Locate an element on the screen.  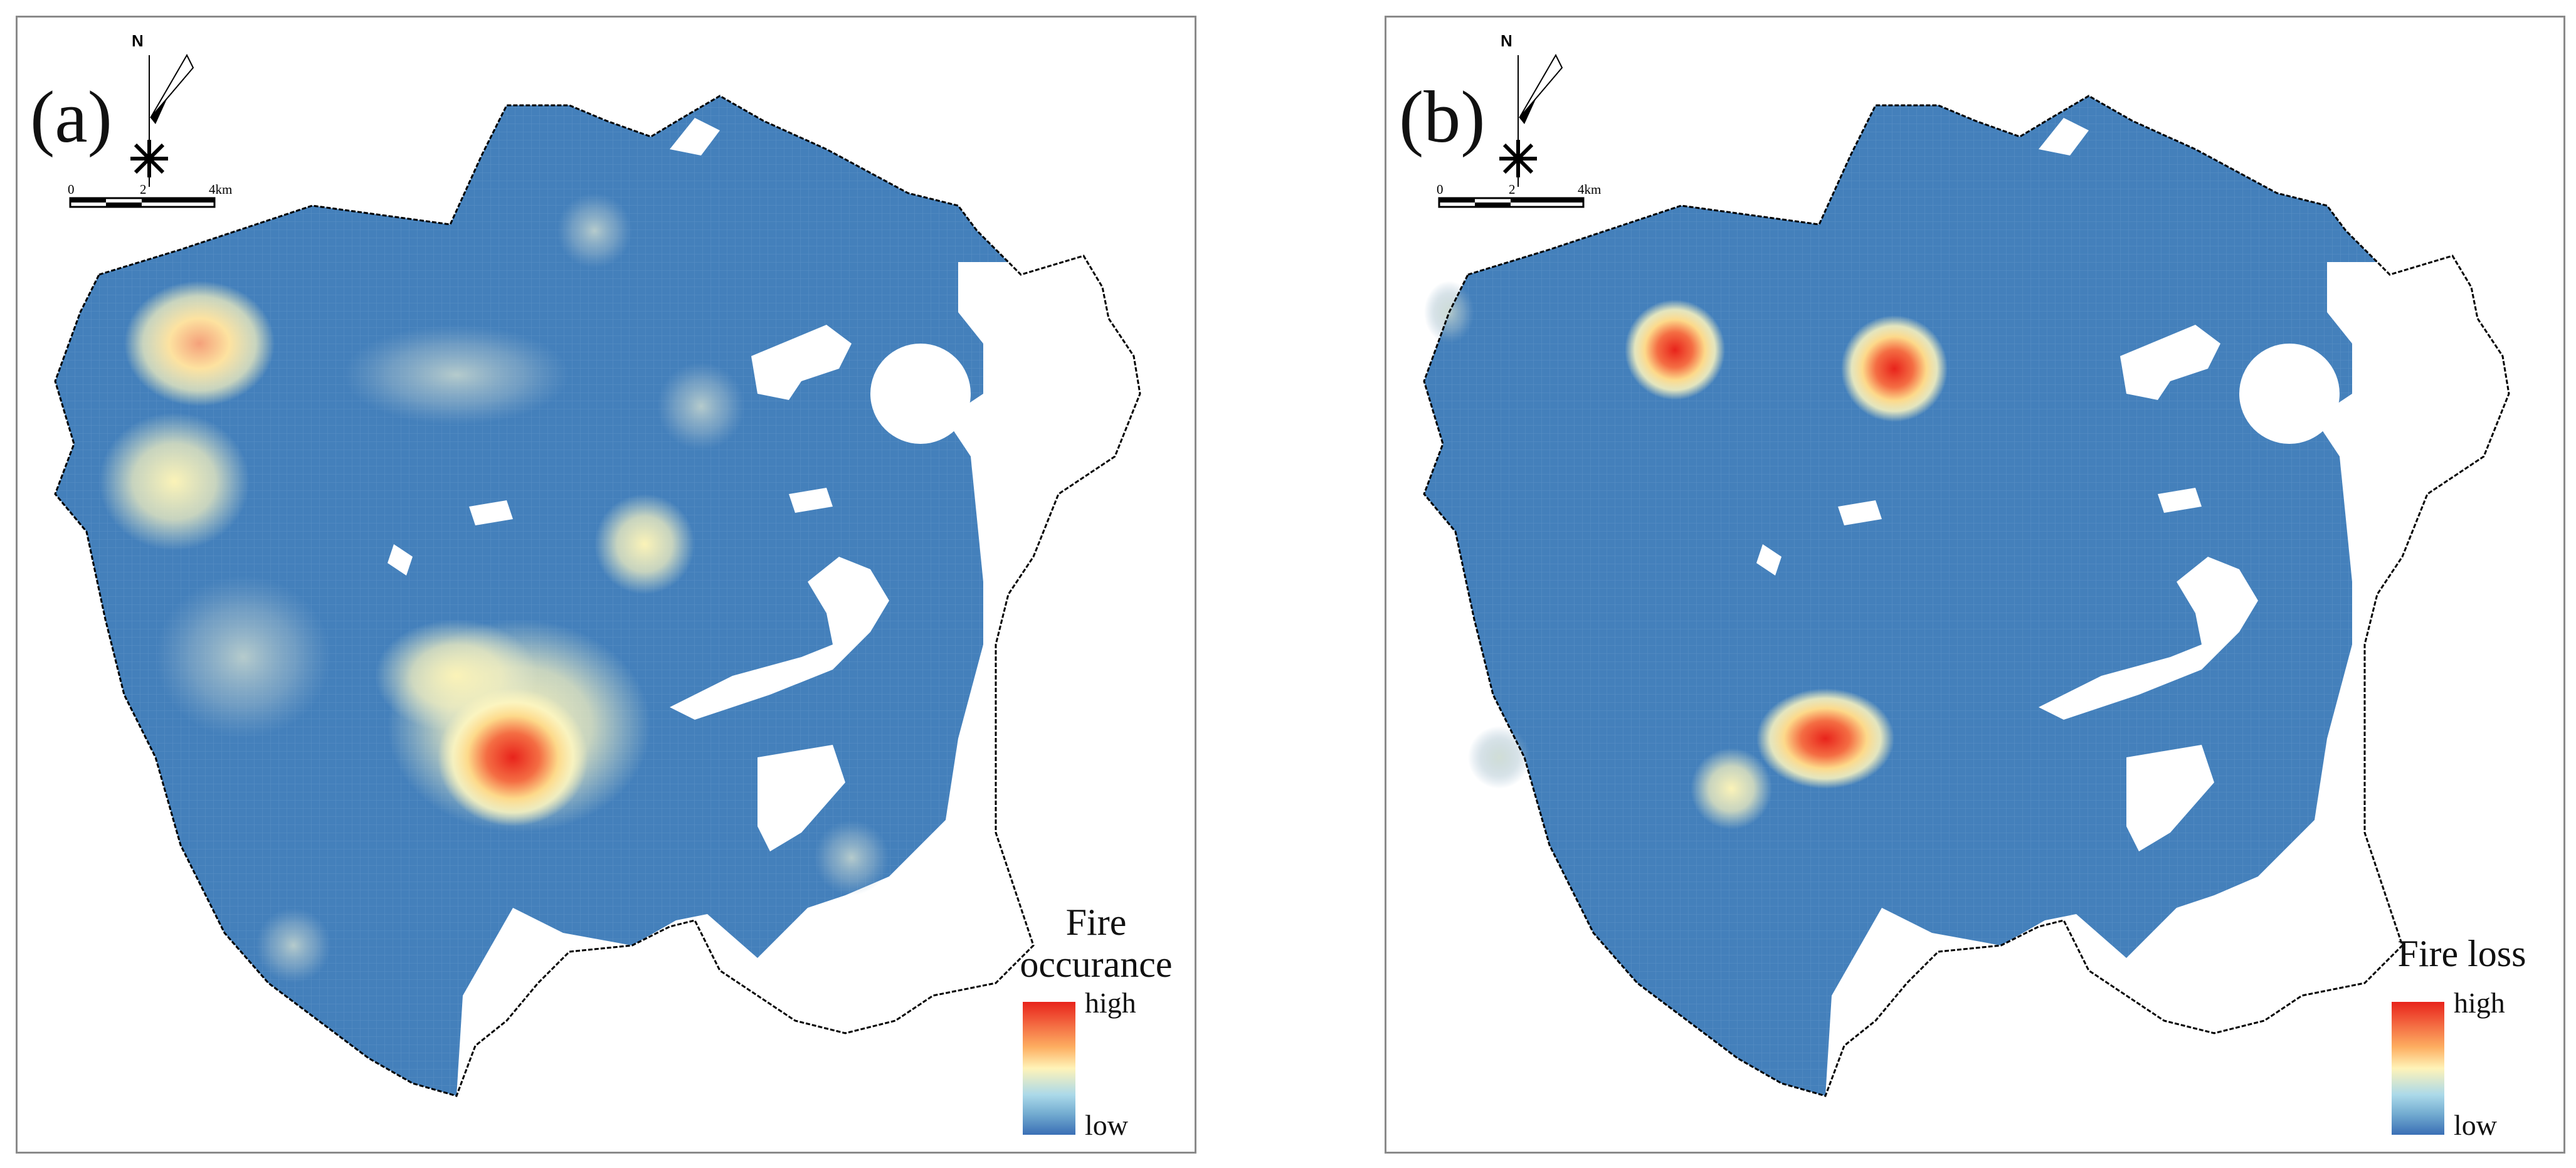
panel-label: (a) is located at coordinates (71, 117).